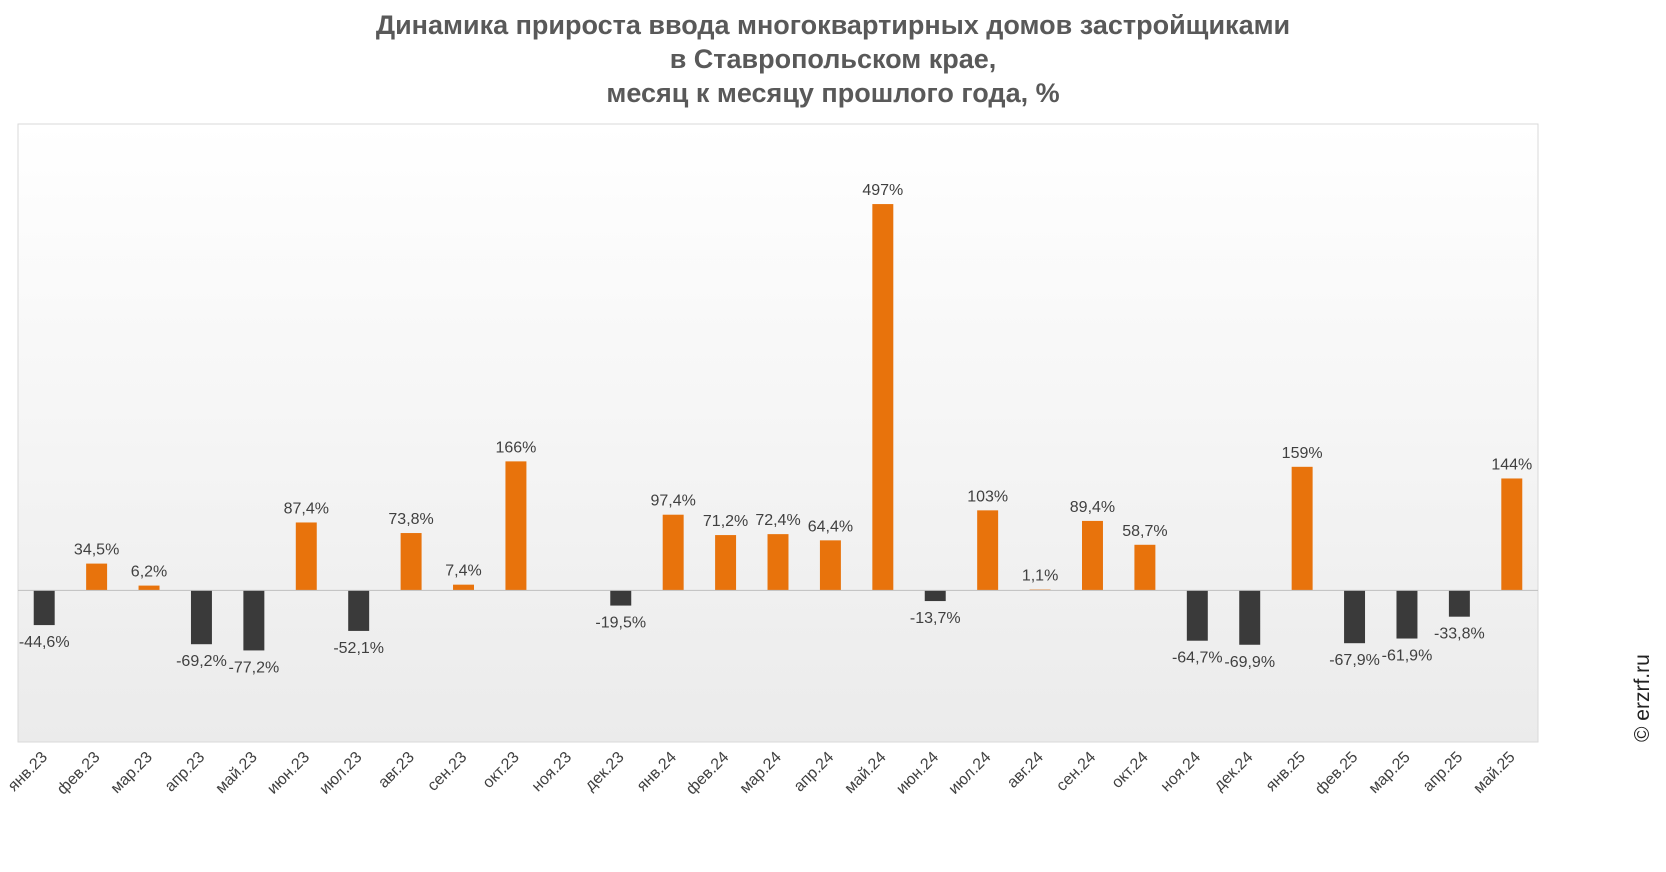  Describe the element at coordinates (1302, 528) in the screenshot. I see `bar-янв.25` at that location.